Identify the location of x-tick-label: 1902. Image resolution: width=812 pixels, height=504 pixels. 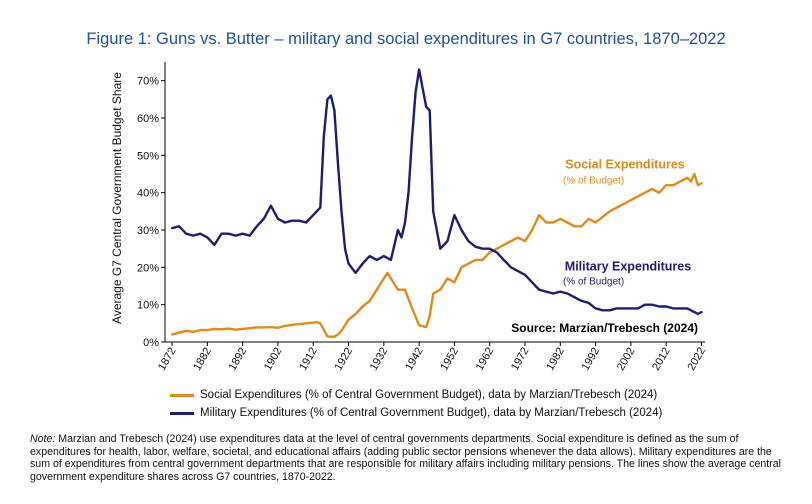
(273, 359).